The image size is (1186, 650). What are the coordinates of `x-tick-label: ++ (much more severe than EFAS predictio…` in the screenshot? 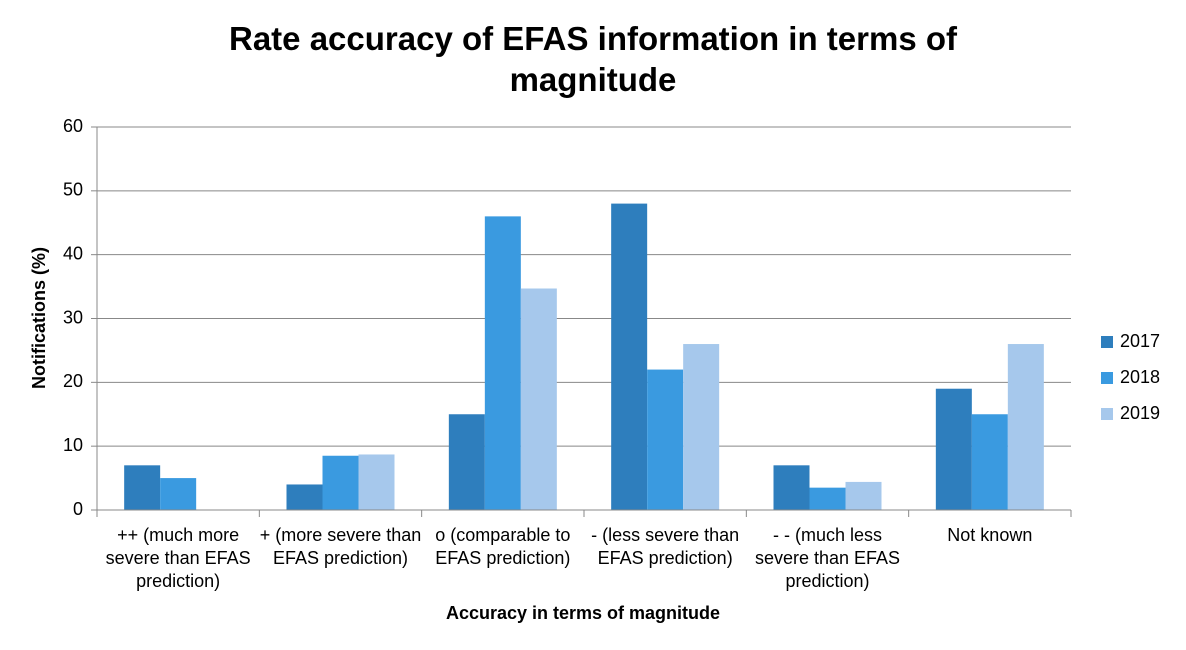 It's located at (178, 558).